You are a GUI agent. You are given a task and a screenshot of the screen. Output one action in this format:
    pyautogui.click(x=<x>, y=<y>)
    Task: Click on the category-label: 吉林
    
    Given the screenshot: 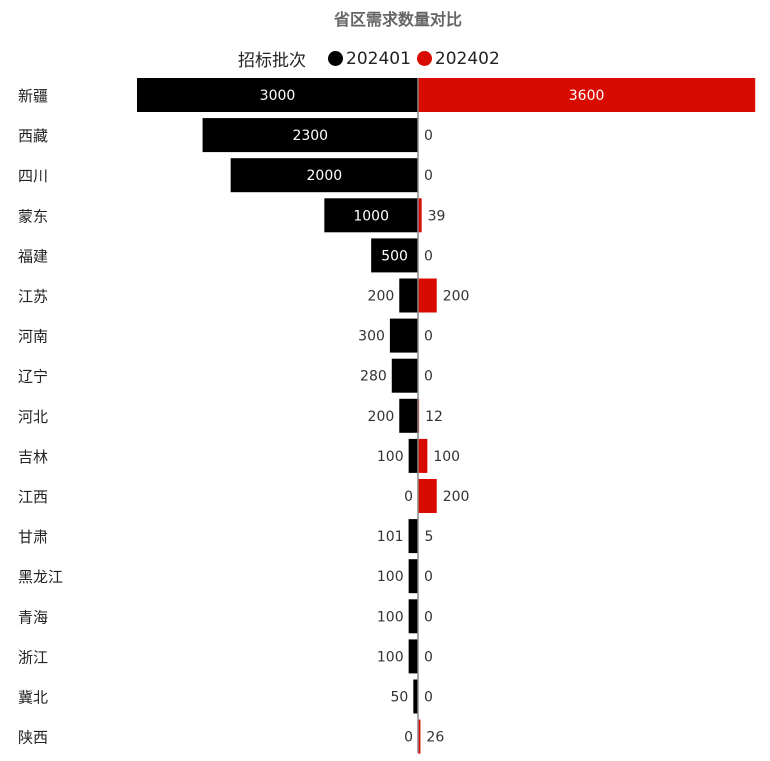 What is the action you would take?
    pyautogui.click(x=33, y=457)
    